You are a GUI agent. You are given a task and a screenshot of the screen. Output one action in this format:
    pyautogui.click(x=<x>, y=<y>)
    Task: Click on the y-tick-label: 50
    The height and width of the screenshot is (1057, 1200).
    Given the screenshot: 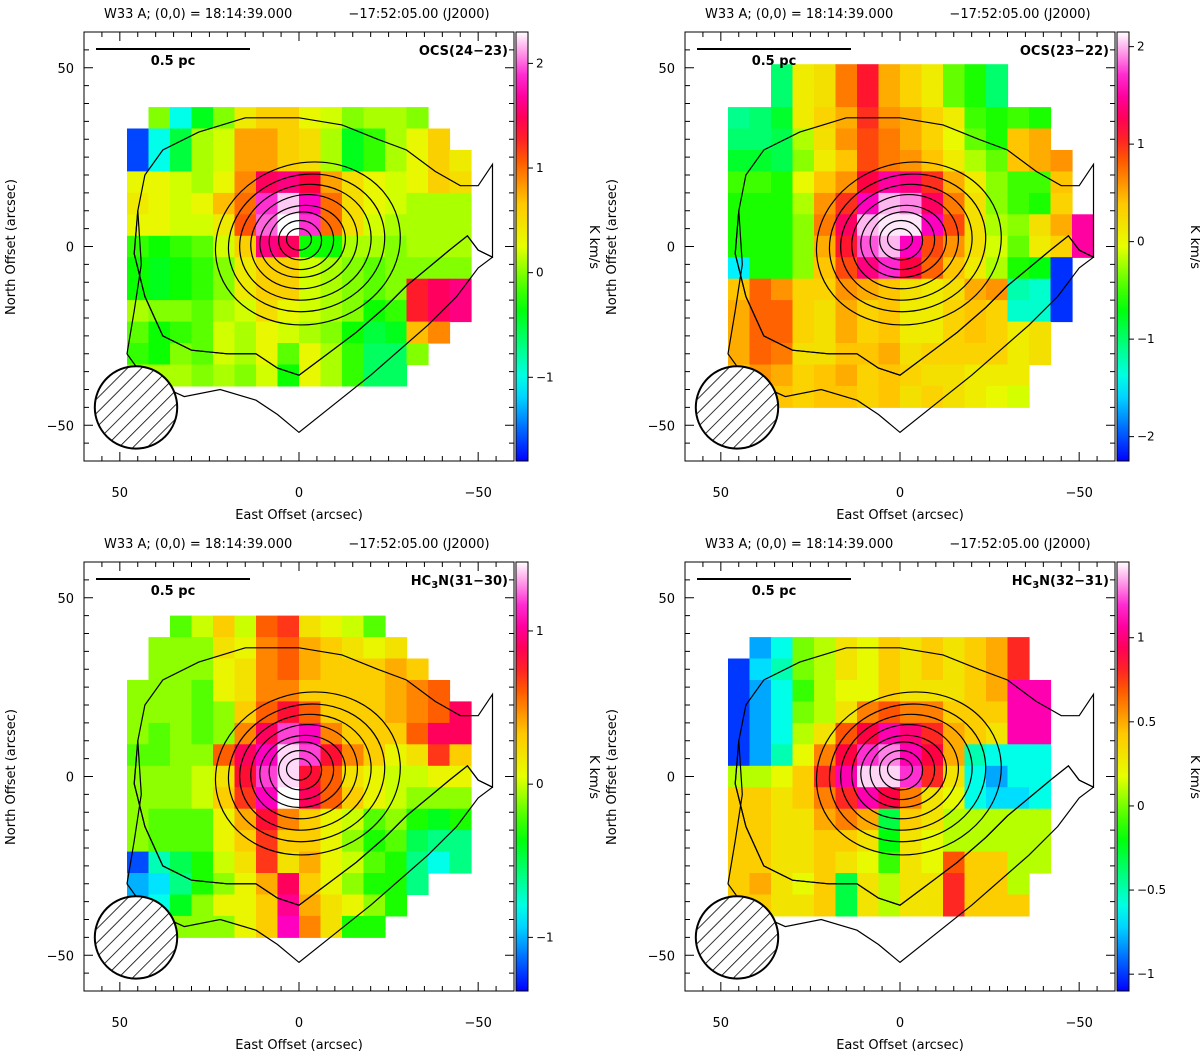 What is the action you would take?
    pyautogui.click(x=65, y=599)
    